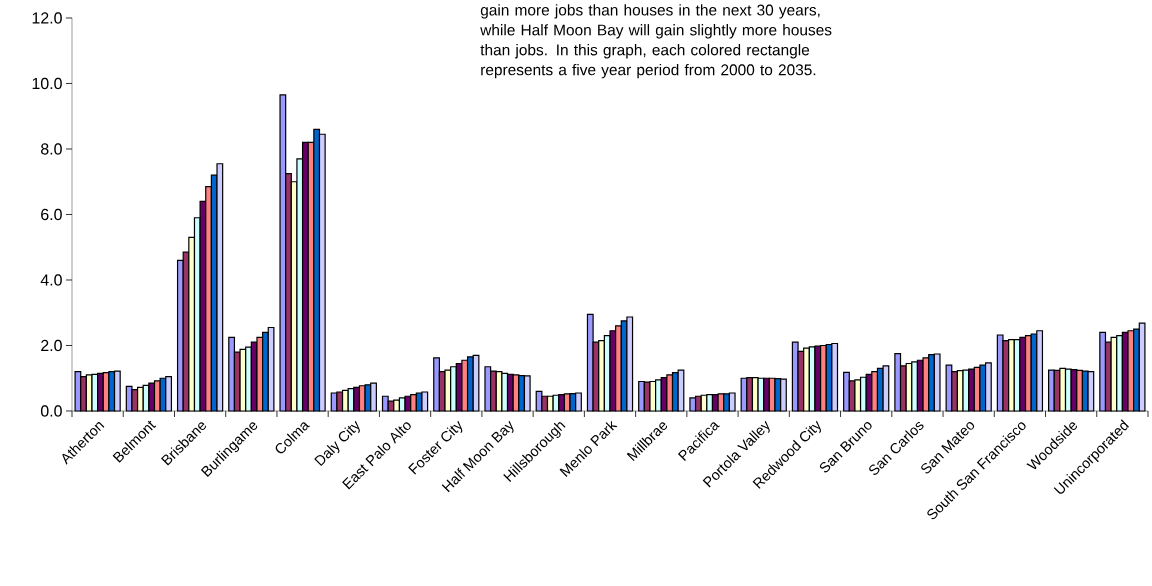 The width and height of the screenshot is (1152, 586). Describe the element at coordinates (47, 18) in the screenshot. I see `y-tick-label: 12.0` at that location.